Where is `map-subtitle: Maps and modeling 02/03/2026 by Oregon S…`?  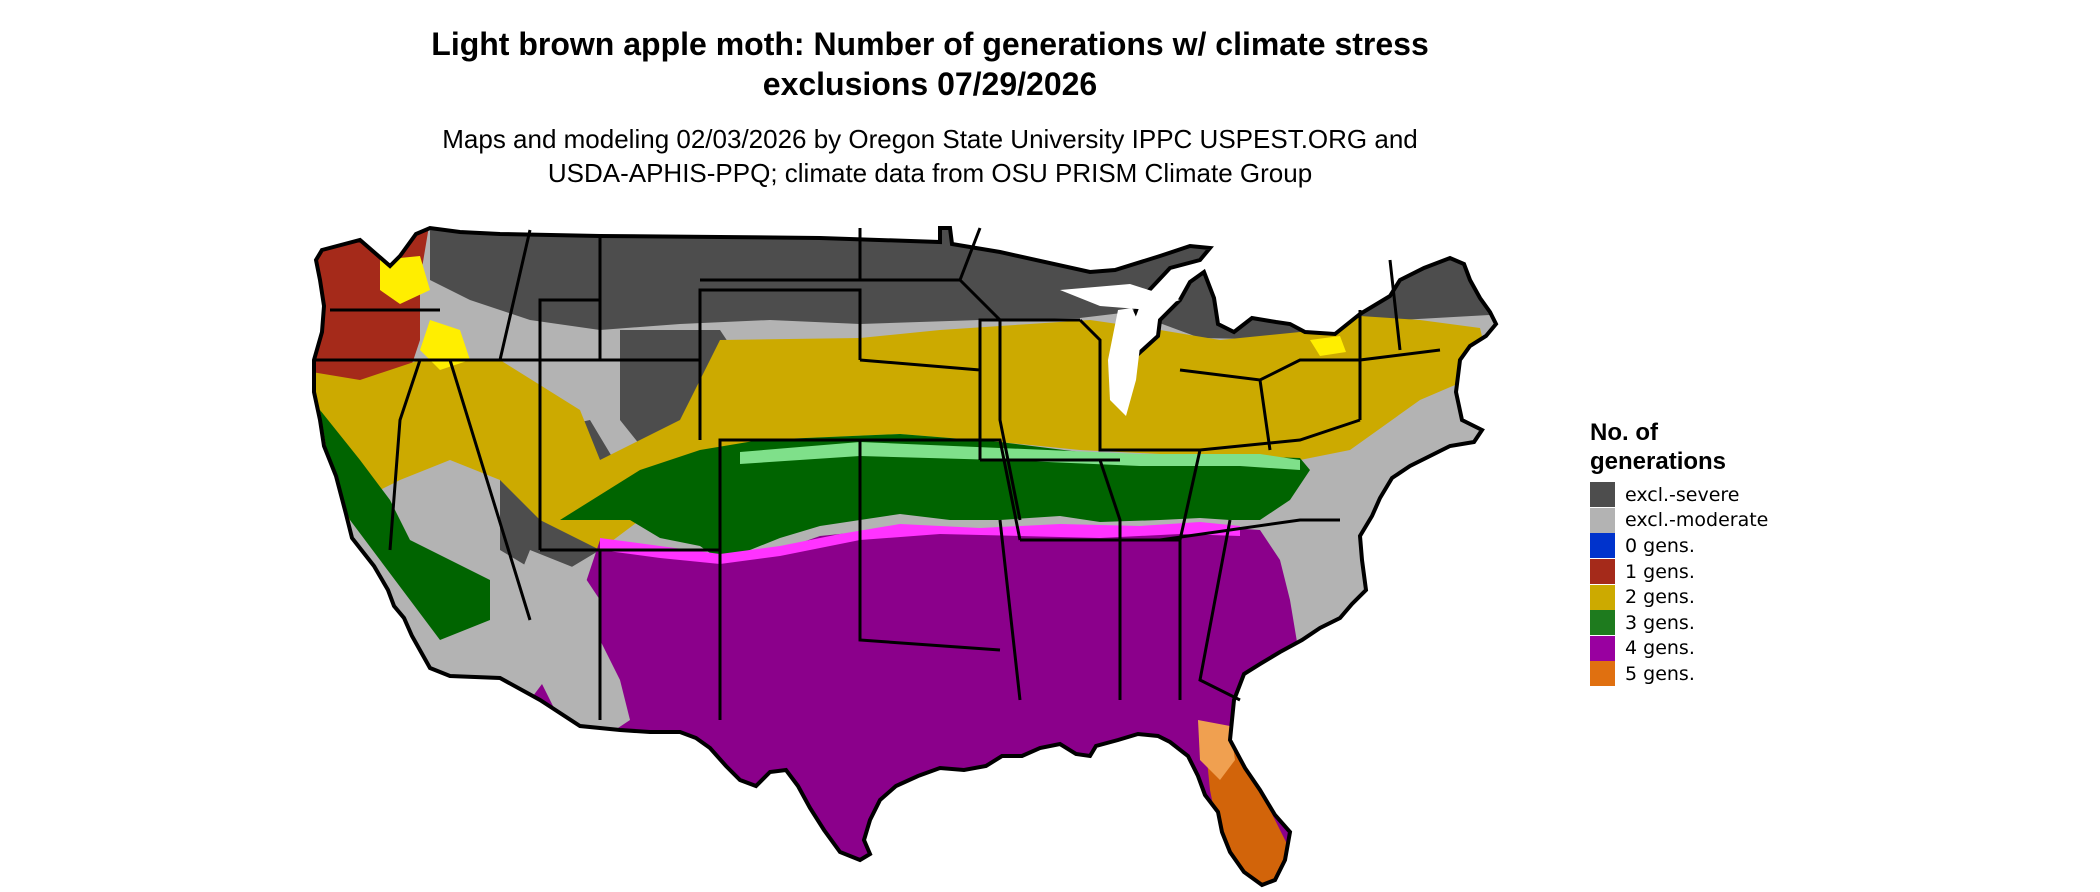 map-subtitle: Maps and modeling 02/03/2026 by Oregon S… is located at coordinates (930, 156).